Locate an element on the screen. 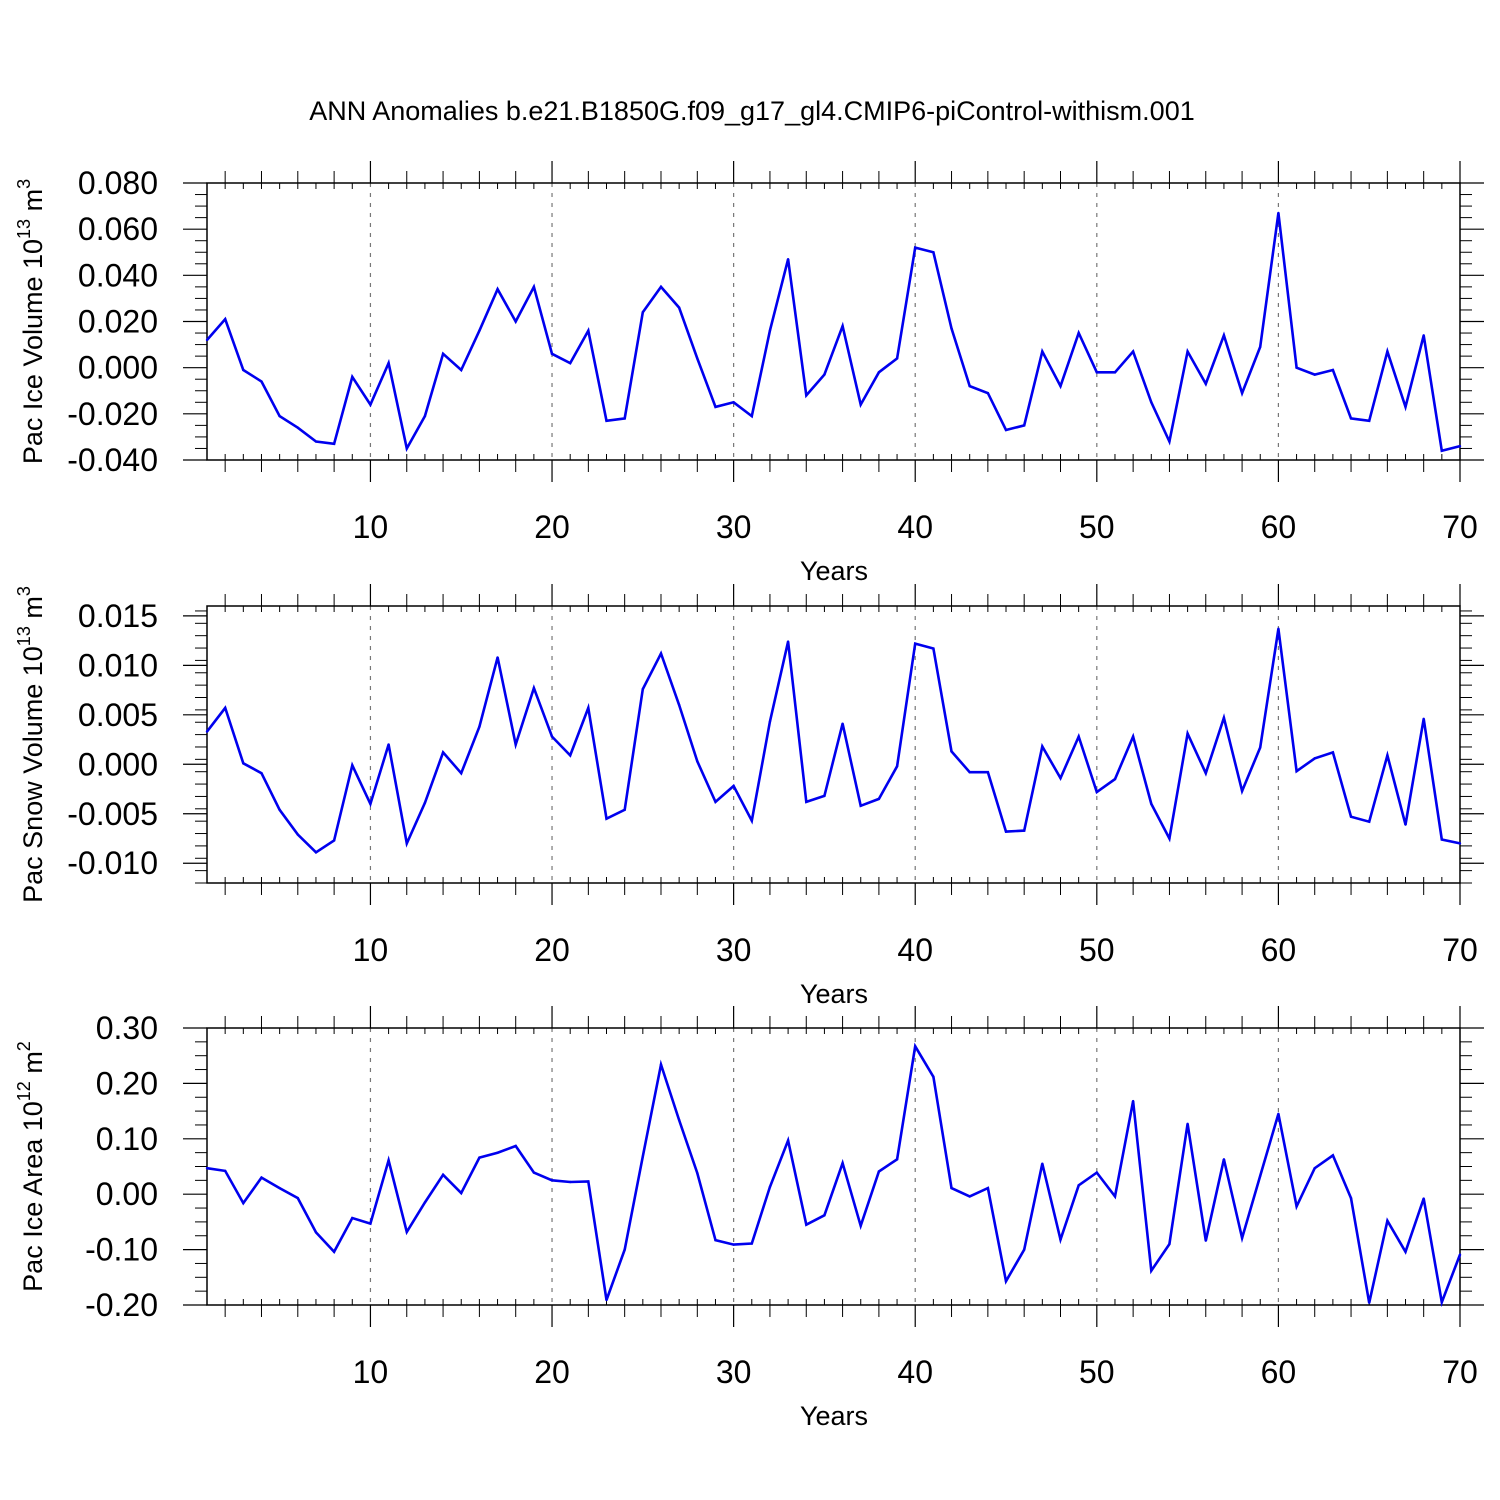  x-tick-label-0: 10 is located at coordinates (371, 527).